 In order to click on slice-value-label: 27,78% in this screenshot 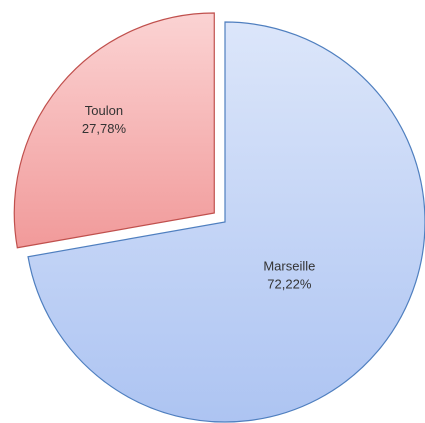, I will do `click(104, 128)`.